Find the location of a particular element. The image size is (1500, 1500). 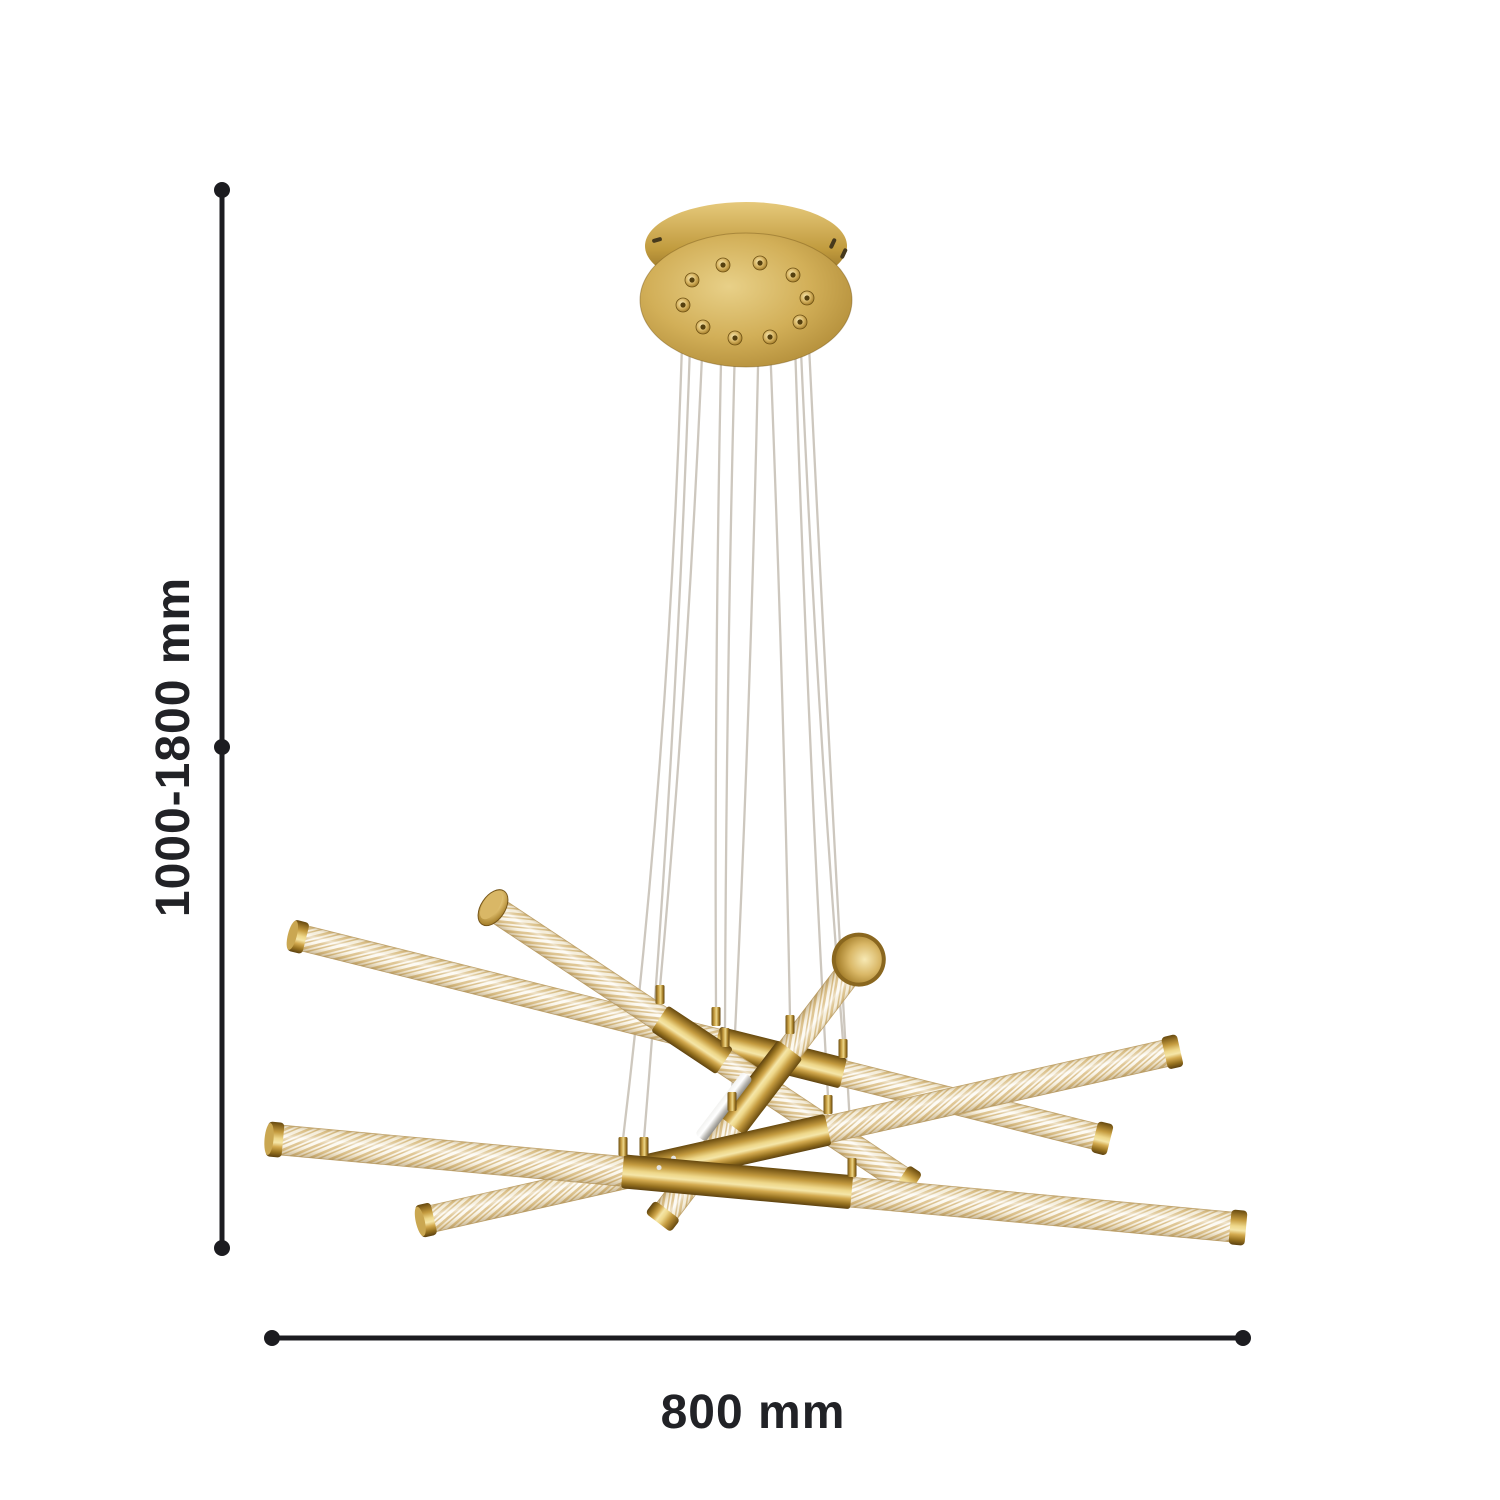

height-dimension-endpoint-top is located at coordinates (222, 190).